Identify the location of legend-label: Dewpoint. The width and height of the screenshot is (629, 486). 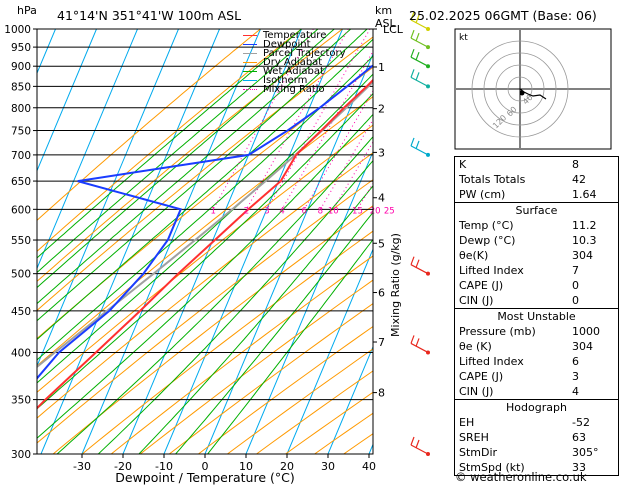
(287, 44).